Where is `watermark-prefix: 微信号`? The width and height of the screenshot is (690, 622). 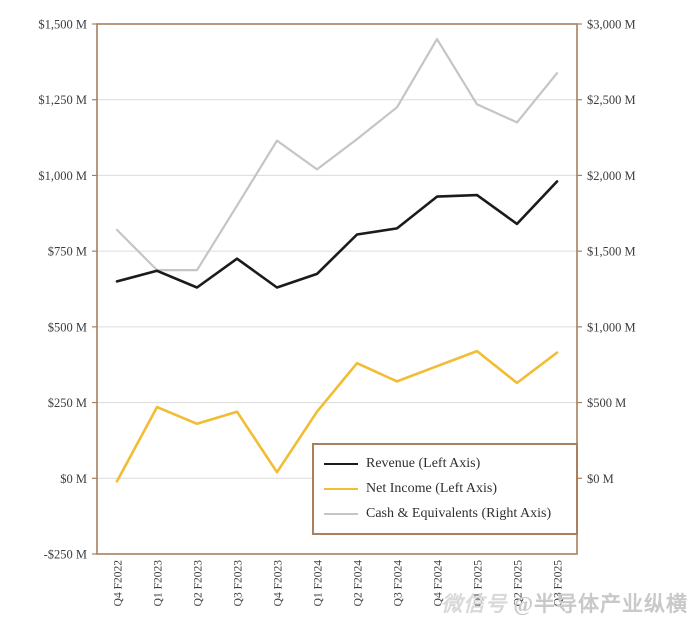
watermark-prefix: 微信号 is located at coordinates (474, 604).